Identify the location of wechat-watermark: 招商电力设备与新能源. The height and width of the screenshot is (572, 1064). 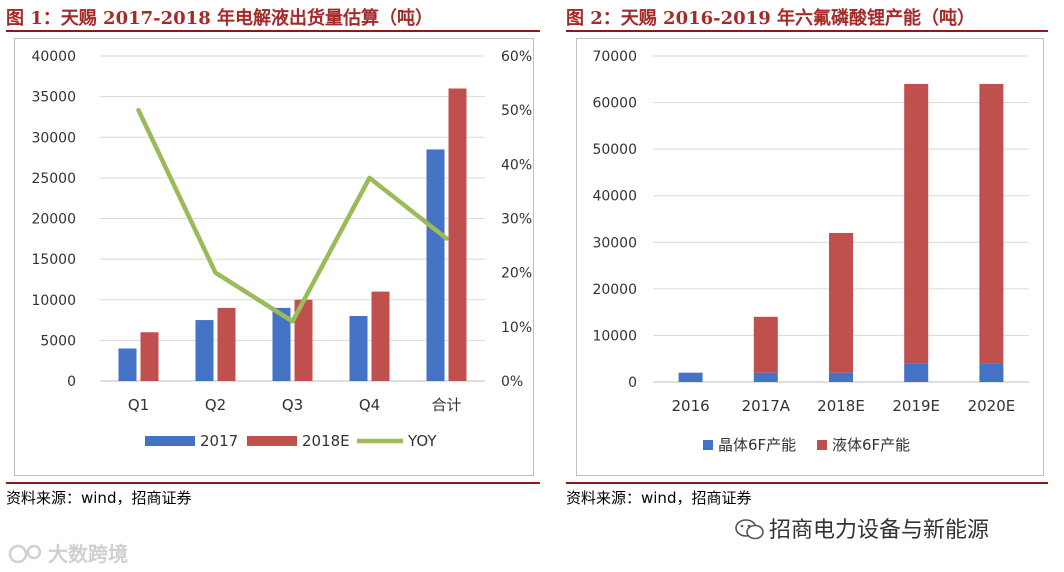
(862, 528).